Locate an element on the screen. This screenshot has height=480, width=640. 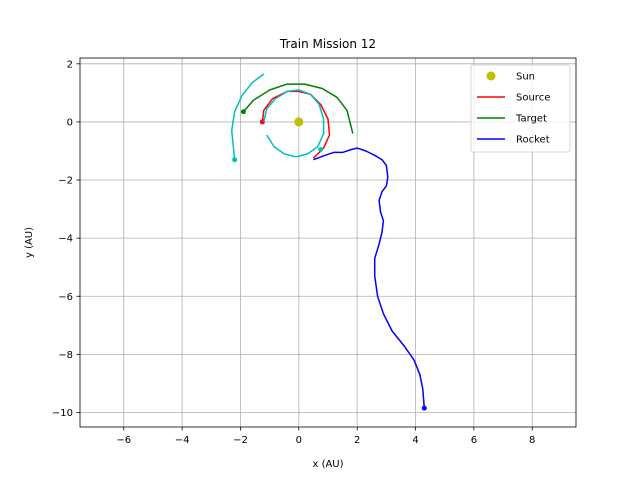
x-axis-label: x (AU) is located at coordinates (327, 464).